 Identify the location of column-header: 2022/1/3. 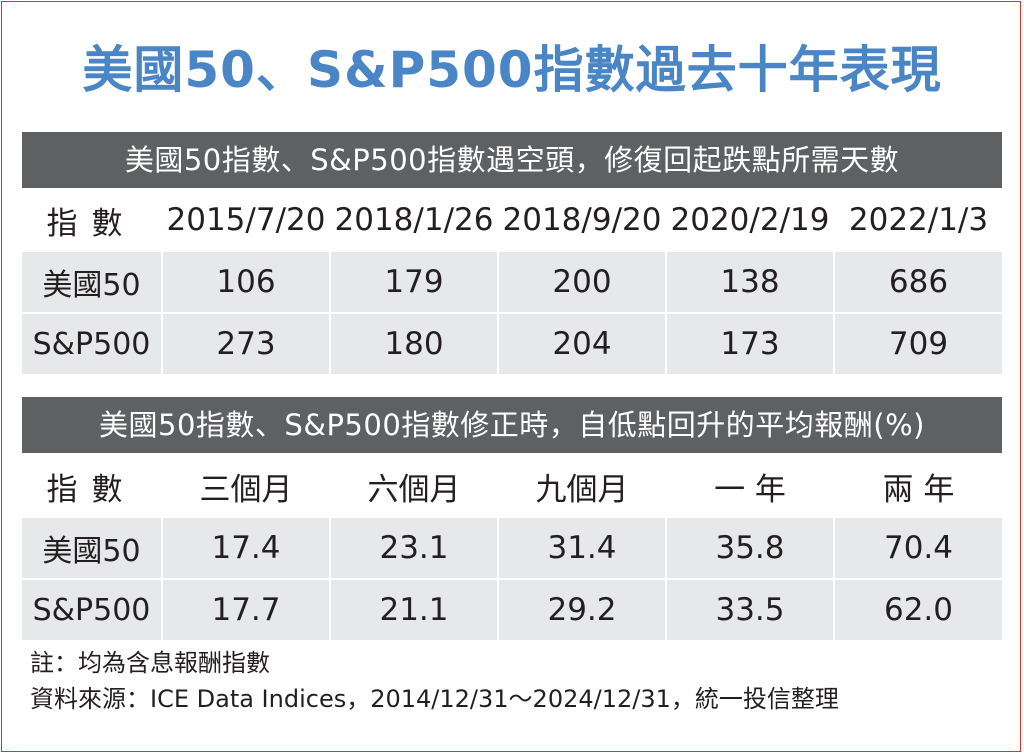
(917, 220).